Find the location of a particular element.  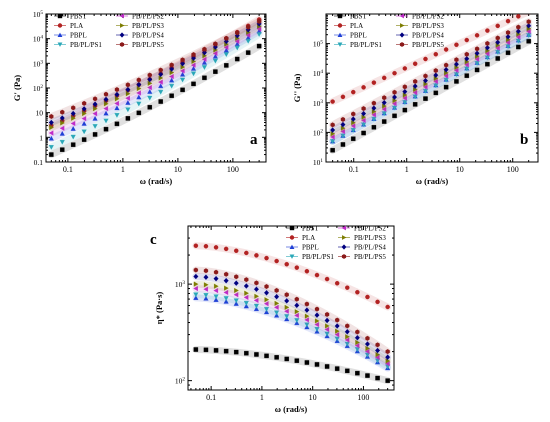

legend-item: PLA is located at coordinates (348, 26).